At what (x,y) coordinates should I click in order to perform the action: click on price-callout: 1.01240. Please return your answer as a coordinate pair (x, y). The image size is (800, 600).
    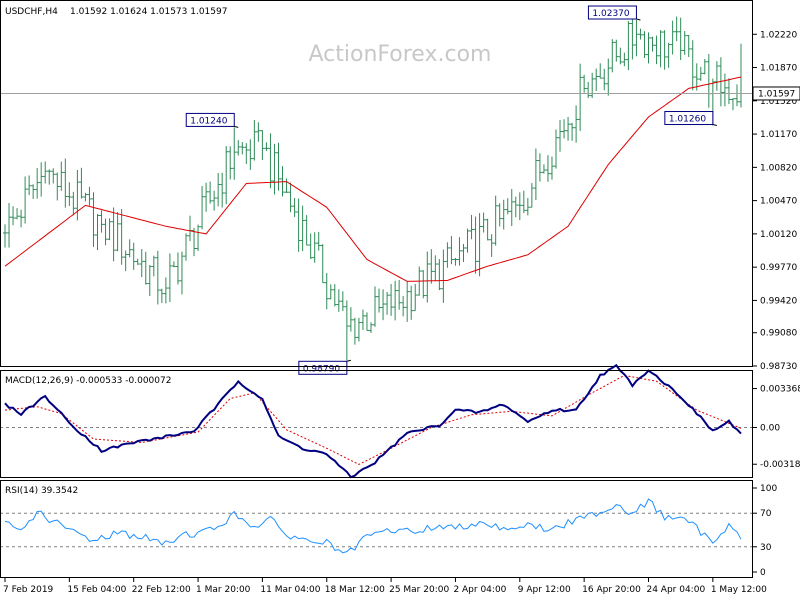
    Looking at the image, I should click on (212, 120).